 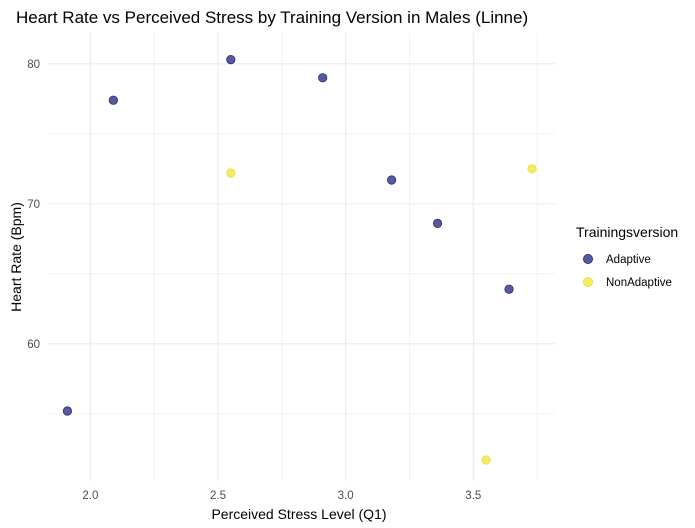 I want to click on y-tick-label: 80, so click(x=33, y=65).